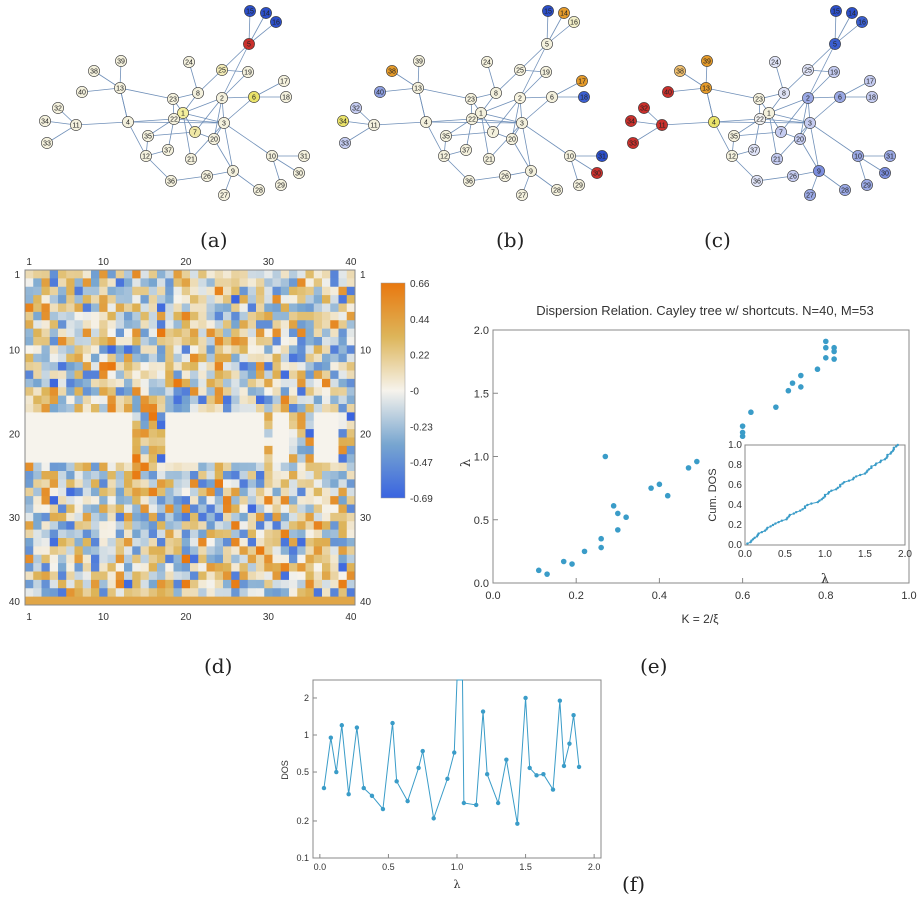 Image resolution: width=924 pixels, height=899 pixels. What do you see at coordinates (472, 120) in the screenshot?
I see `graph-node-label: 22` at bounding box center [472, 120].